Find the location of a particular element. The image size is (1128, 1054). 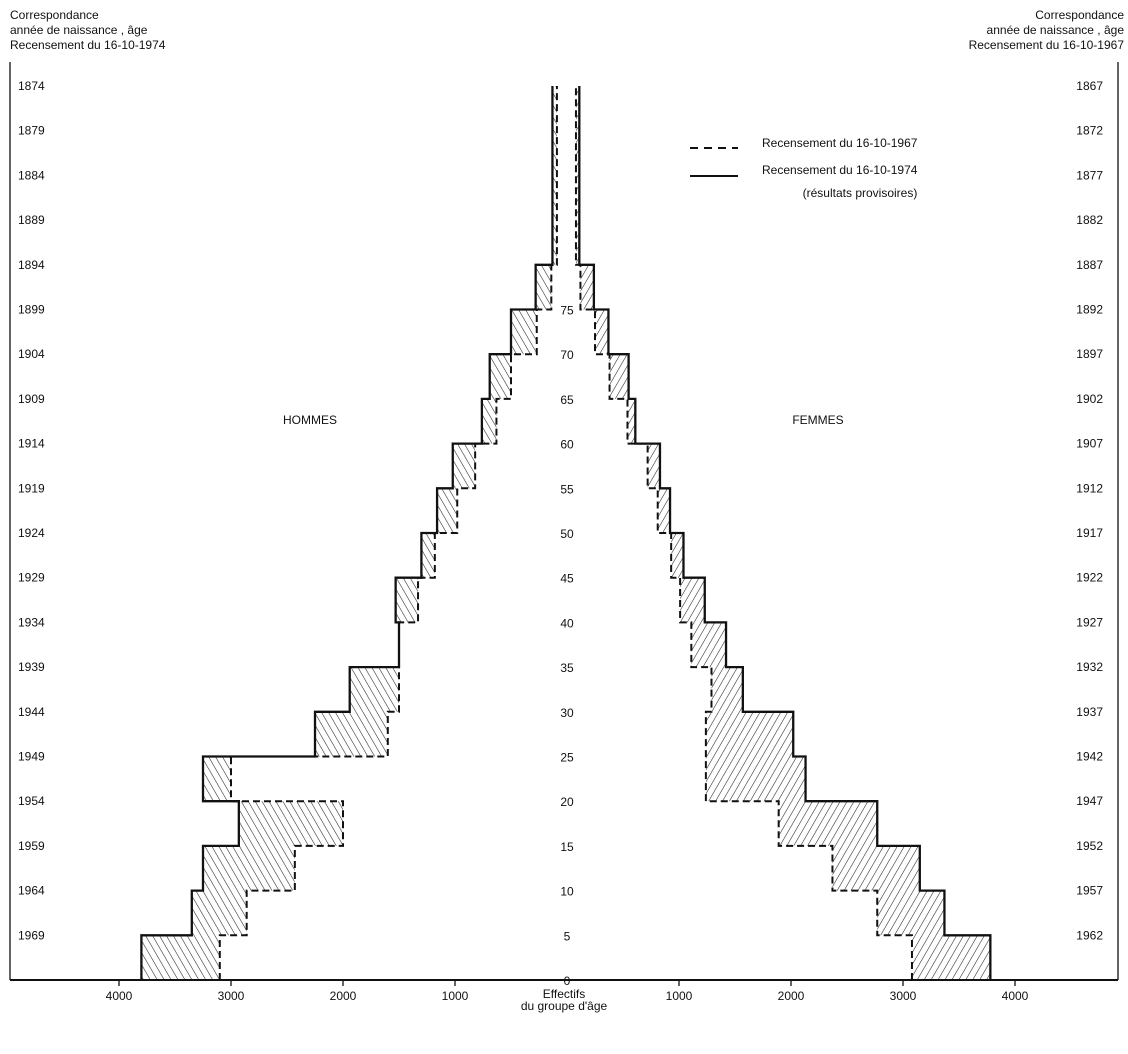

age-tick-label: 0 is located at coordinates (567, 981).